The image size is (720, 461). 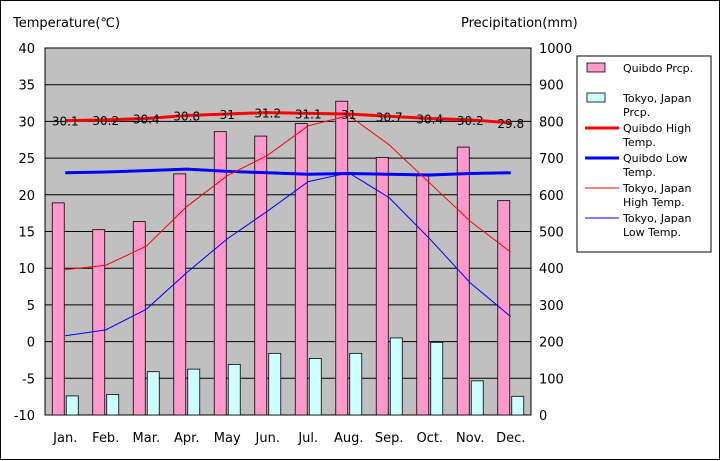 What do you see at coordinates (551, 343) in the screenshot?
I see `y-right-tick-label: 200` at bounding box center [551, 343].